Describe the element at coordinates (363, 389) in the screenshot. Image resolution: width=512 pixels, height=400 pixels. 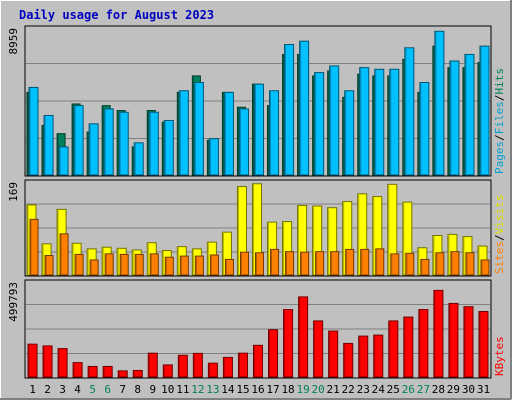
I see `day-label: 23` at that location.